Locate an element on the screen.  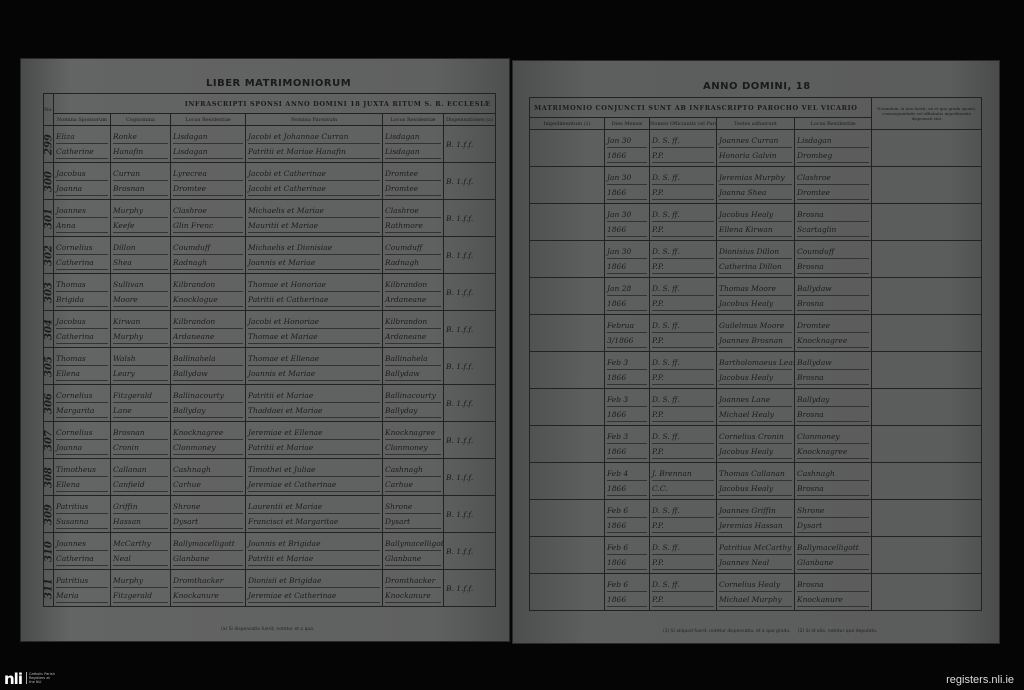
residence-line: Ardaneane is located at coordinates (208, 336).